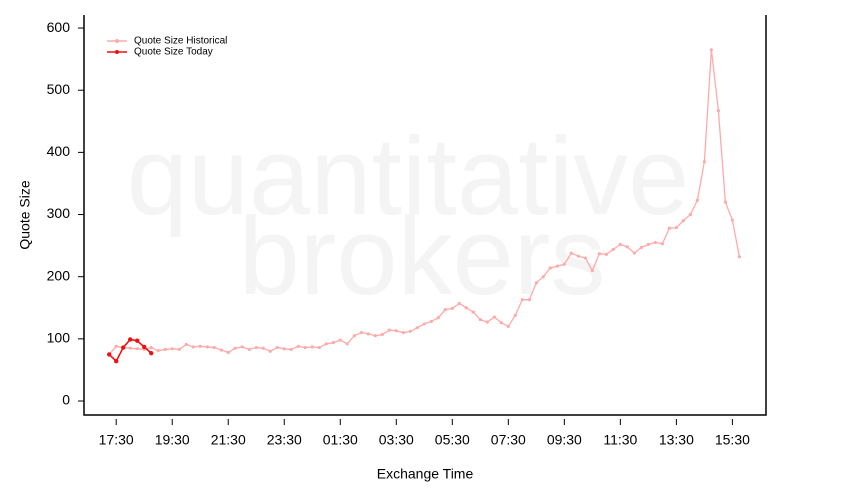  Describe the element at coordinates (59, 27) in the screenshot. I see `y-tick-label: 600` at that location.